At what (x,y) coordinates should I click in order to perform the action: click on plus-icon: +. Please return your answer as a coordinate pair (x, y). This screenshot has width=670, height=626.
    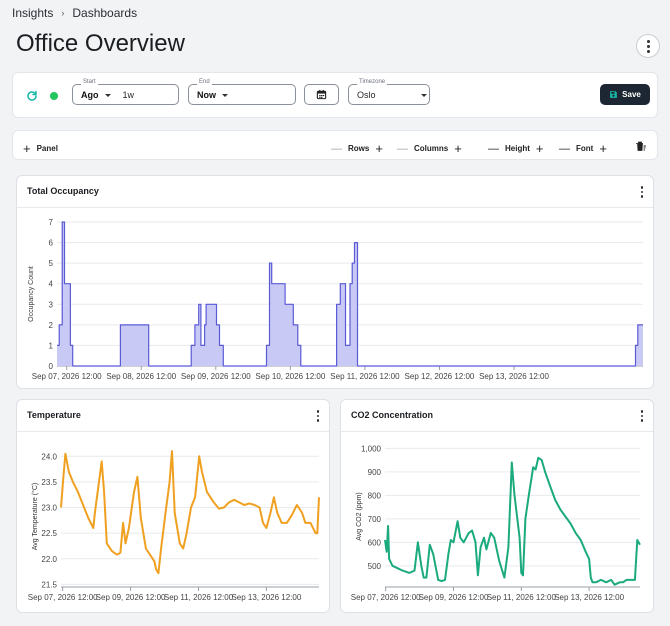
    Looking at the image, I should click on (27, 148).